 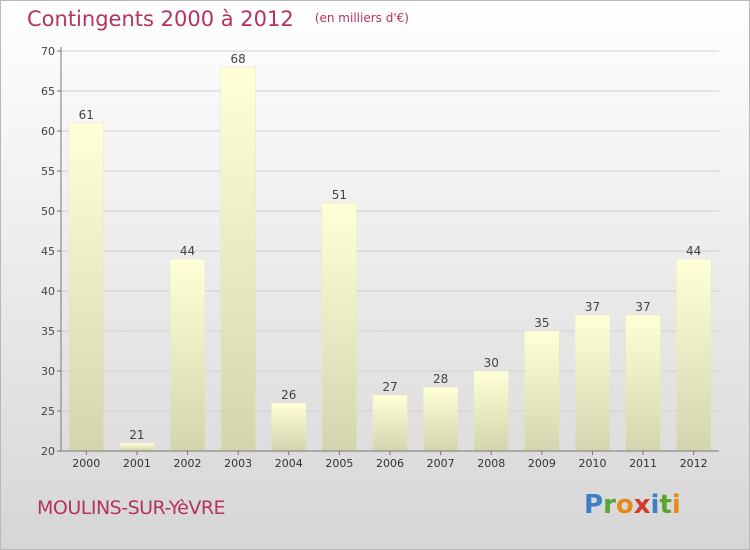 I want to click on y-tick-label: 60, so click(x=48, y=131).